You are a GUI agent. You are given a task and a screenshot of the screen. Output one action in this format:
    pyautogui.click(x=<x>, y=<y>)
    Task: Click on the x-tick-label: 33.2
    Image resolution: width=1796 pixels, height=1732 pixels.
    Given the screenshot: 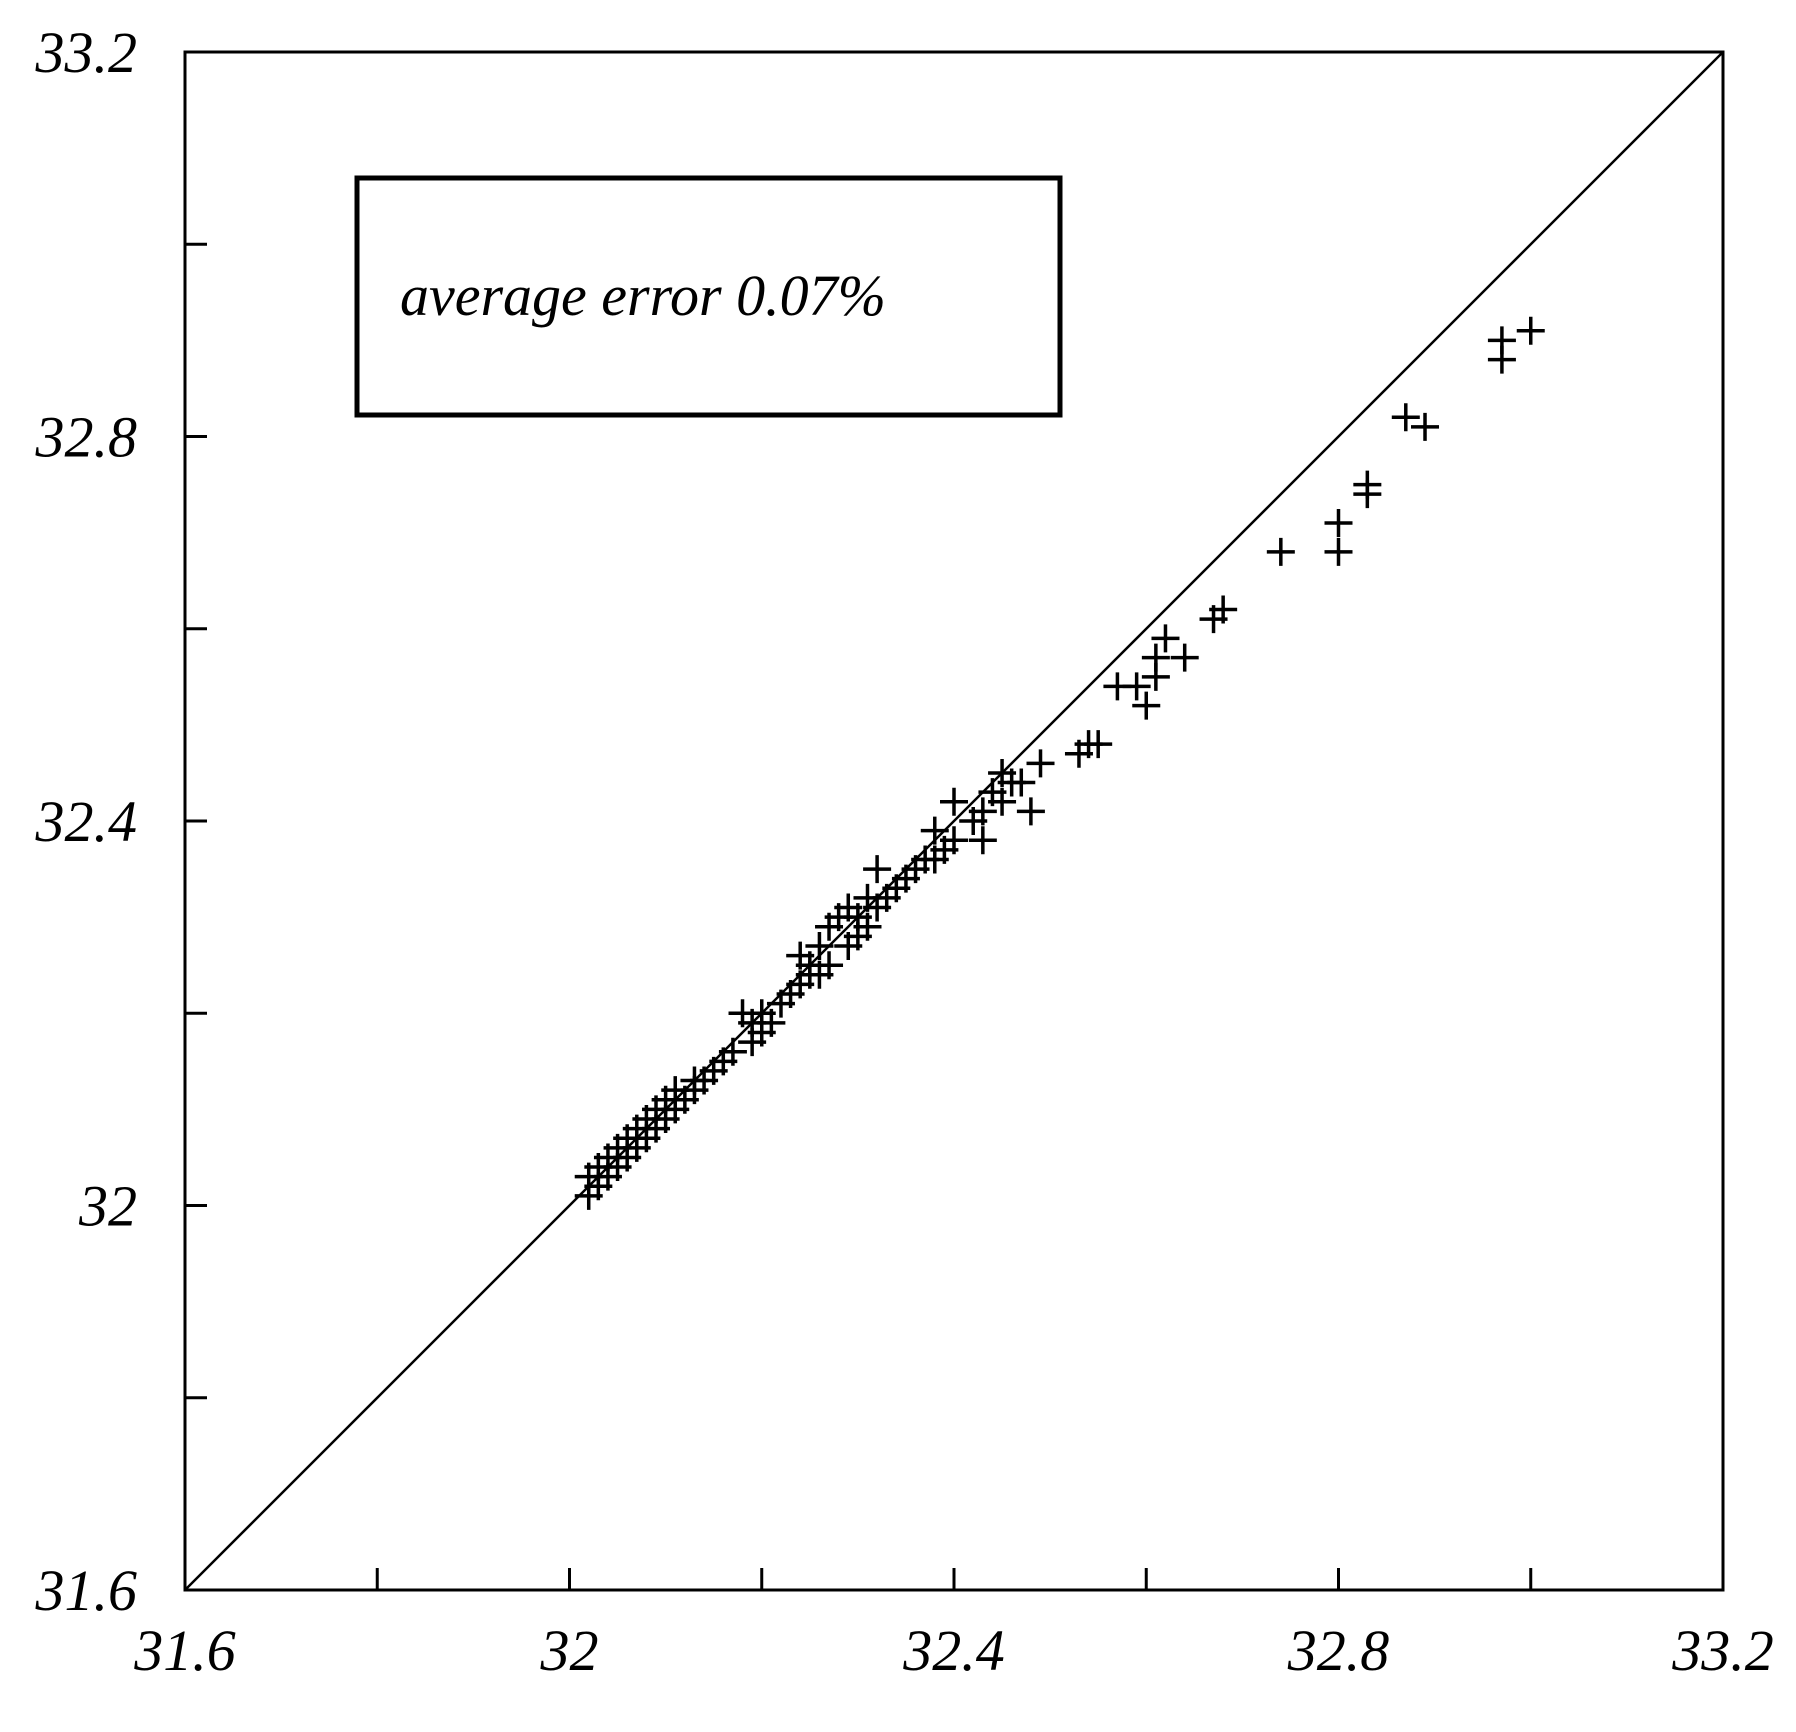 What is the action you would take?
    pyautogui.click(x=1722, y=1650)
    